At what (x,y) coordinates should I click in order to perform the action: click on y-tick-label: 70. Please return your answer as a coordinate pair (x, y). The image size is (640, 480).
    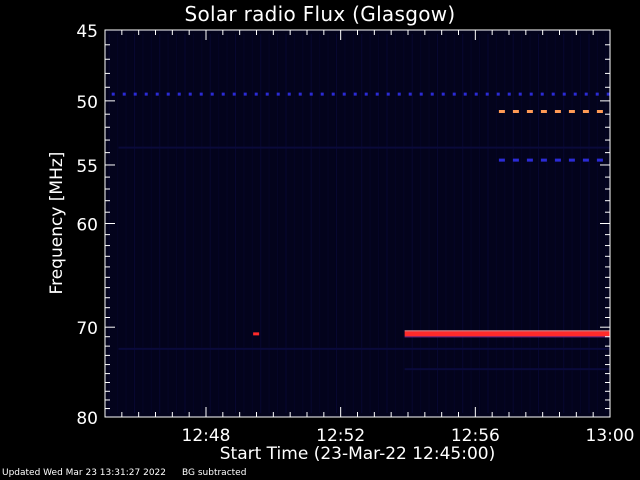
    Looking at the image, I should click on (87, 329).